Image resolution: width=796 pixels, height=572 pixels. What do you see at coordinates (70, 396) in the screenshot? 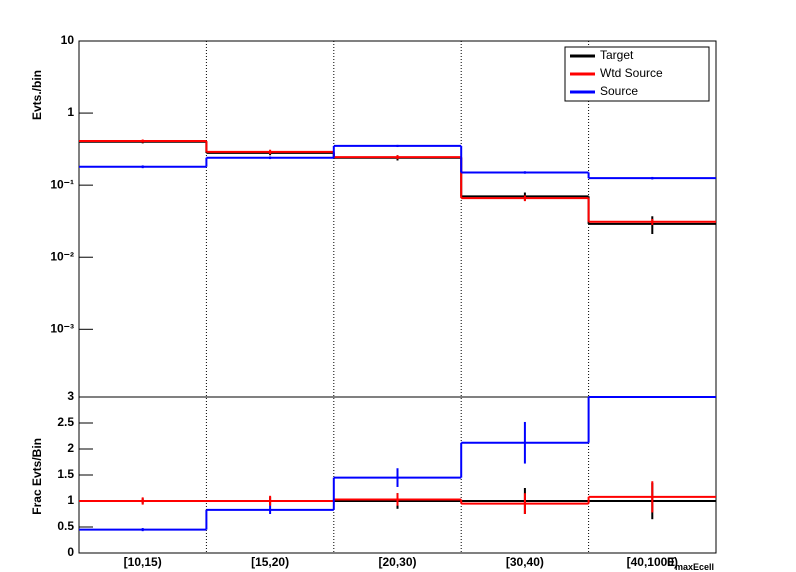
I see `y-tick-label: 3` at bounding box center [70, 396].